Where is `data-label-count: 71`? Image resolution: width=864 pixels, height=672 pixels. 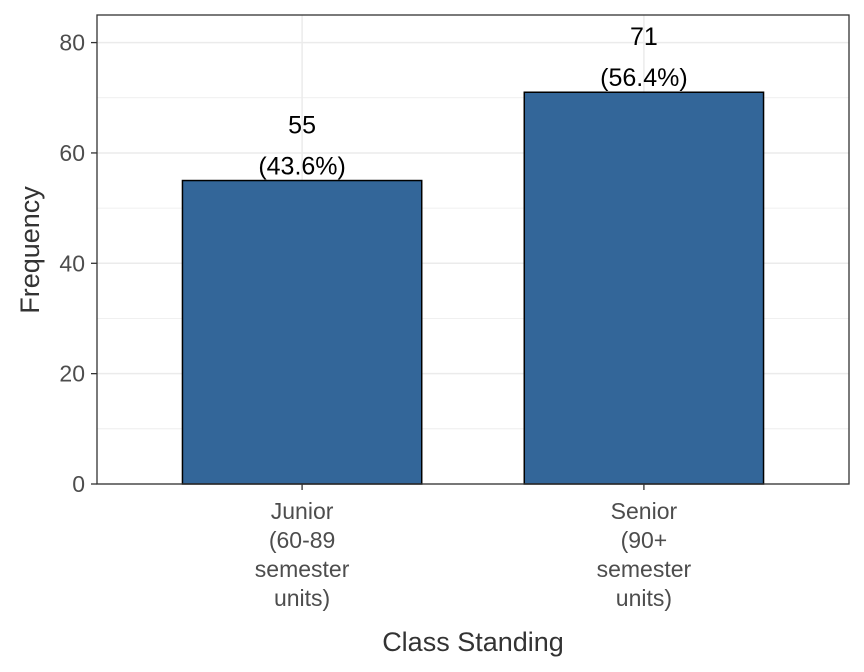 data-label-count: 71 is located at coordinates (644, 37).